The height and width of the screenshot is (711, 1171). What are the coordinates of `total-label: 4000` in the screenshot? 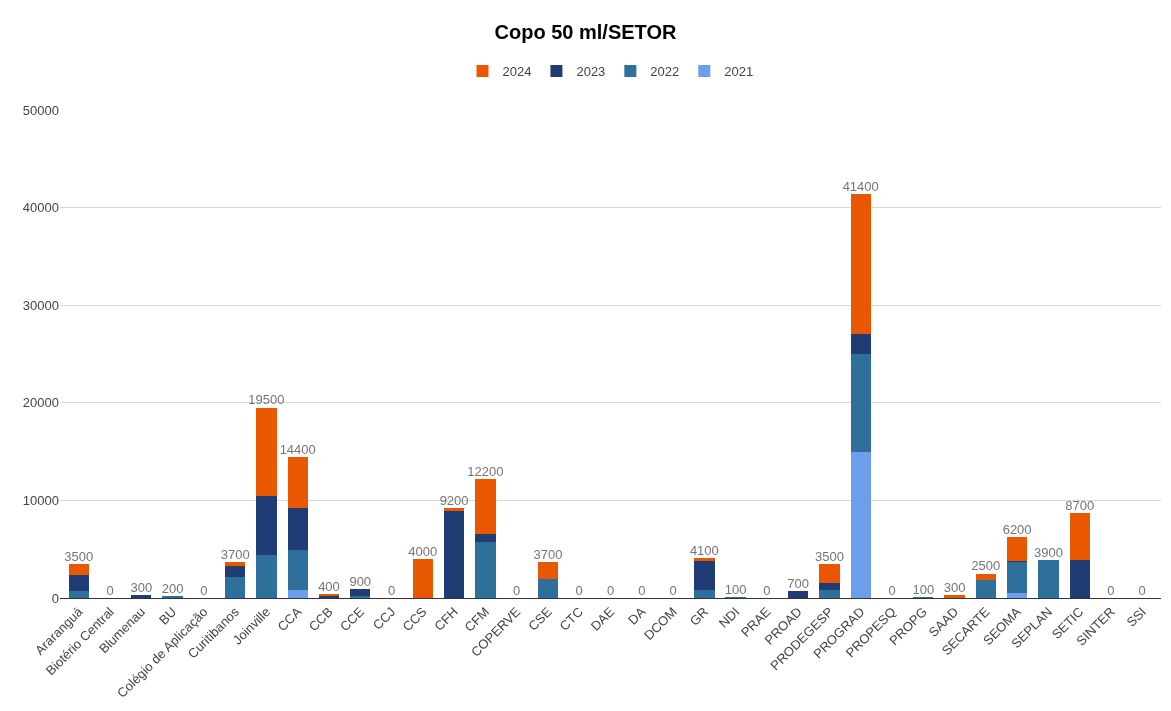 It's located at (423, 551).